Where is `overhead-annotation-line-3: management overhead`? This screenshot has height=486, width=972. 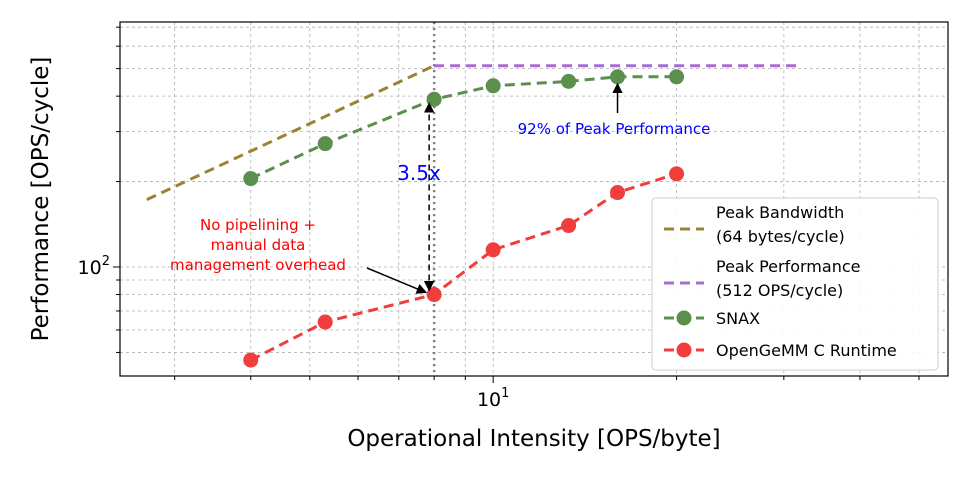 overhead-annotation-line-3: management overhead is located at coordinates (258, 265).